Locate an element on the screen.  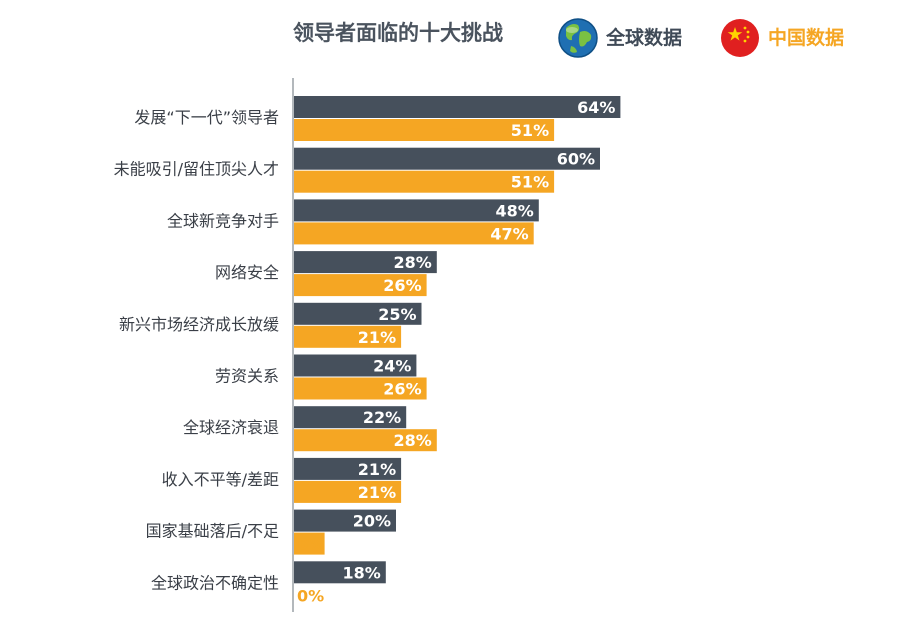
category-label: 全球新竞争对手 is located at coordinates (223, 220).